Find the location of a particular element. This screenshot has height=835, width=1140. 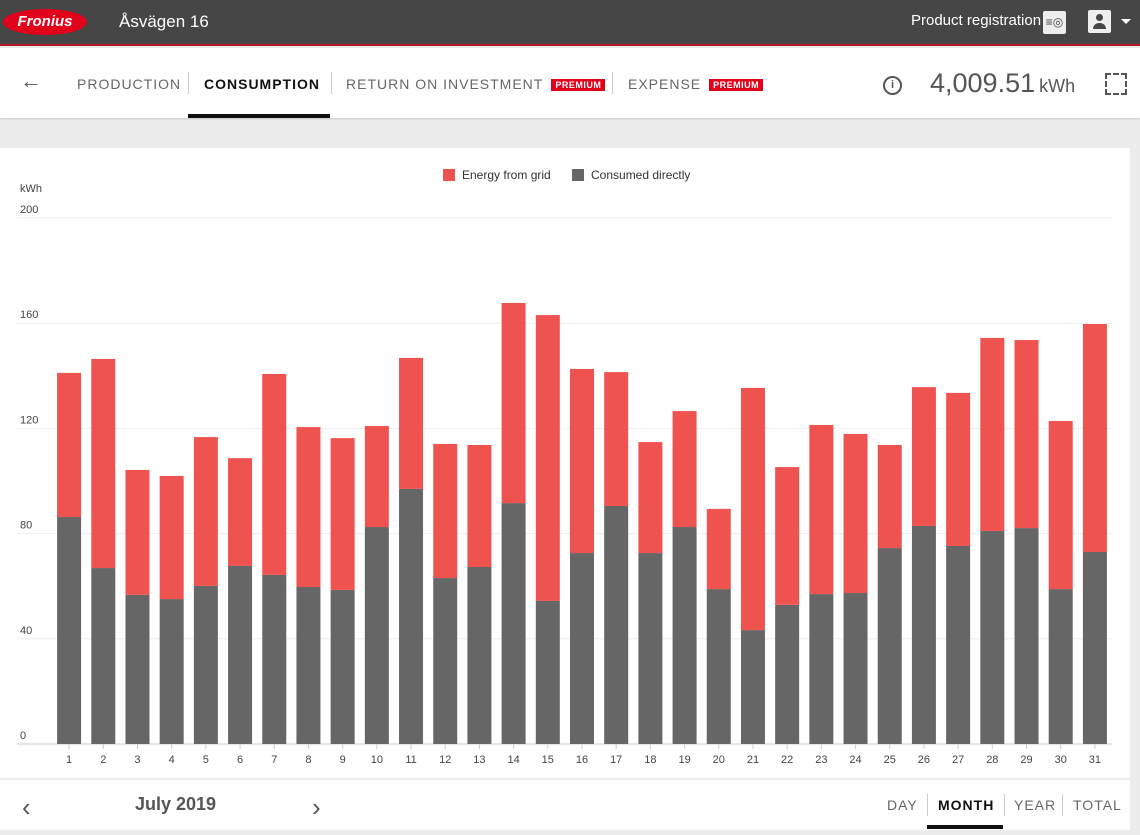

legend-swatch is located at coordinates (449, 175).